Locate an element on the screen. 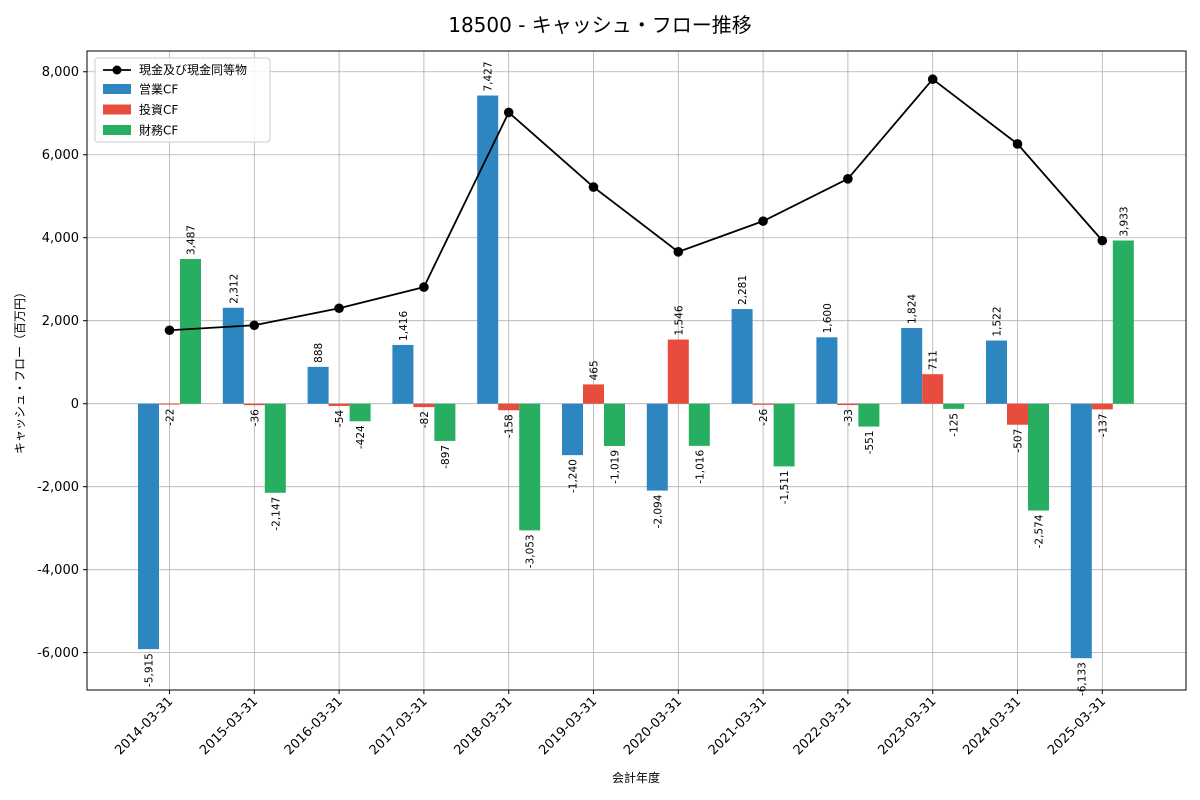 This screenshot has height=800, width=1200. chart-title: 18500 - キャッシュ・フロー推移 is located at coordinates (600, 25).